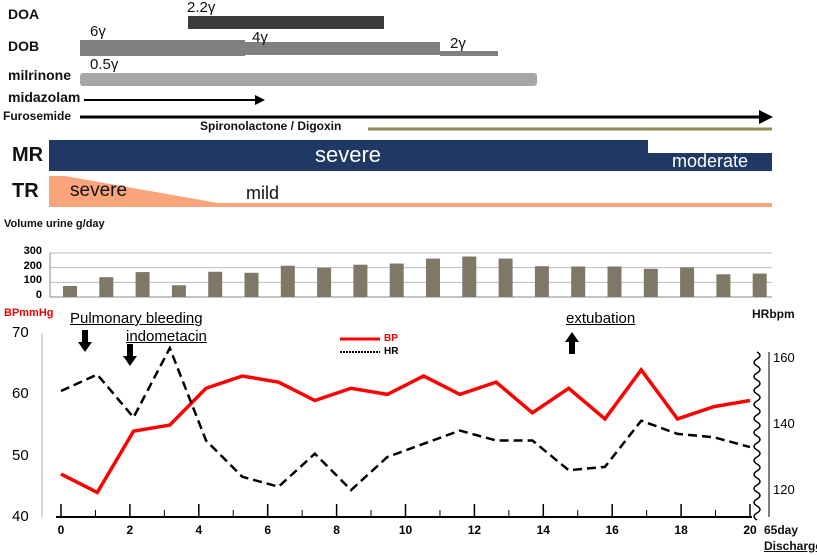  I want to click on milrinone-label: milrinone, so click(40, 75).